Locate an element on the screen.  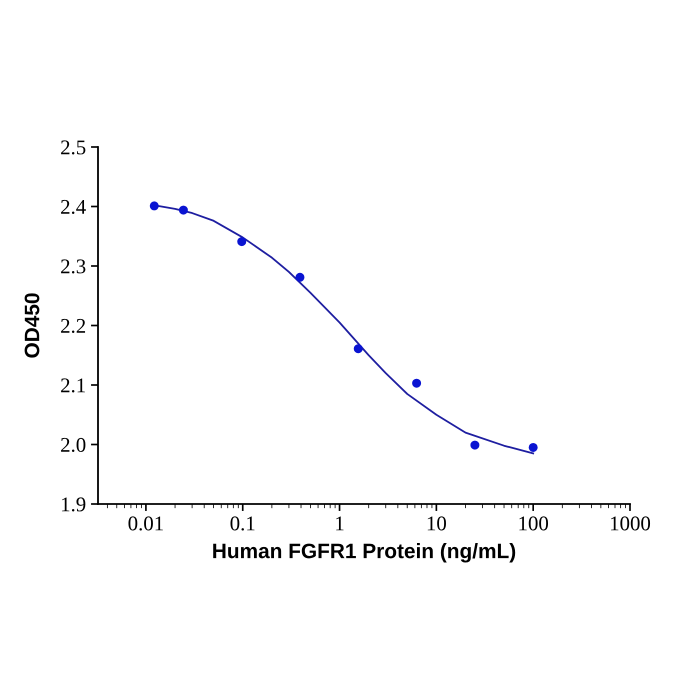
y-tick-label: 2.2 is located at coordinates (73, 326).